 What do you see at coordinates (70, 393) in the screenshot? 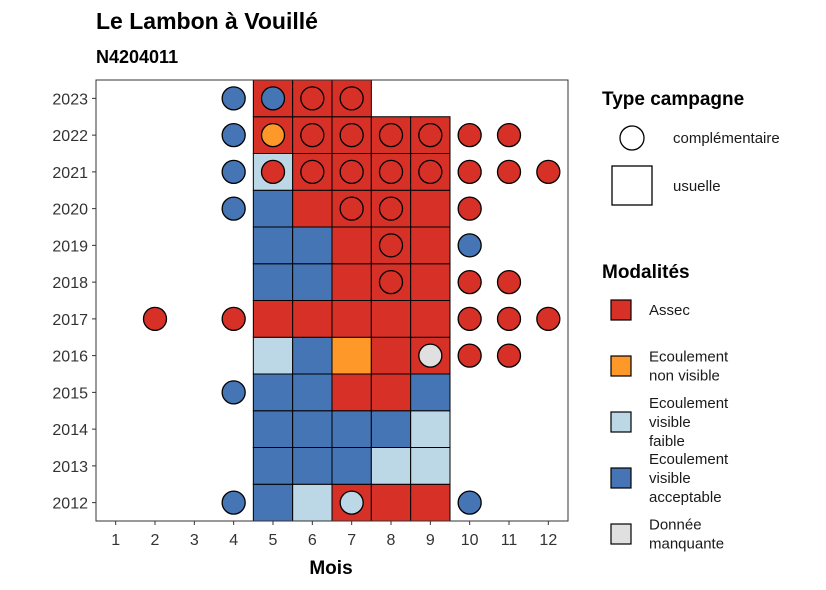
I see `y-tick-label: 2015` at bounding box center [70, 393].